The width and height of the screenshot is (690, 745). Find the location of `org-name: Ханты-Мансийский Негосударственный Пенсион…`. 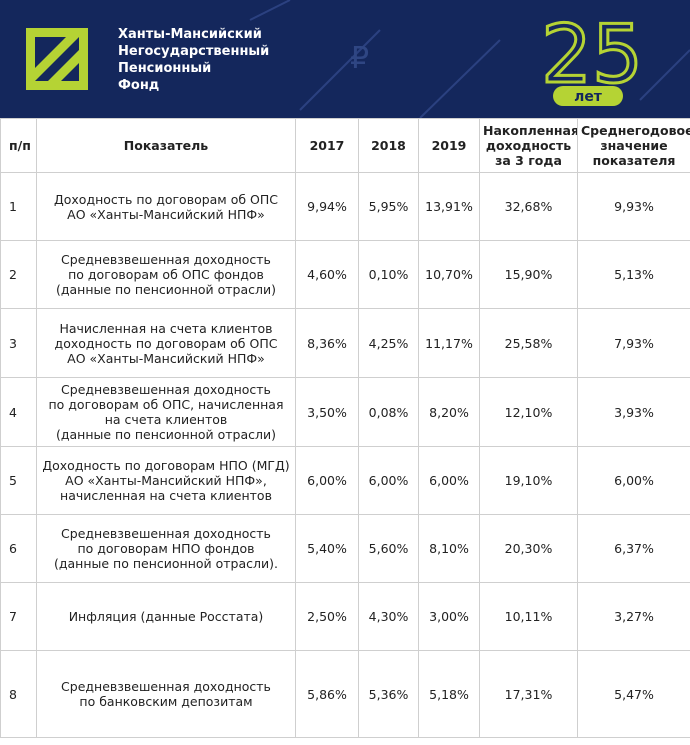

org-name: Ханты-Мансийский Негосударственный Пенсион… is located at coordinates (193, 60).